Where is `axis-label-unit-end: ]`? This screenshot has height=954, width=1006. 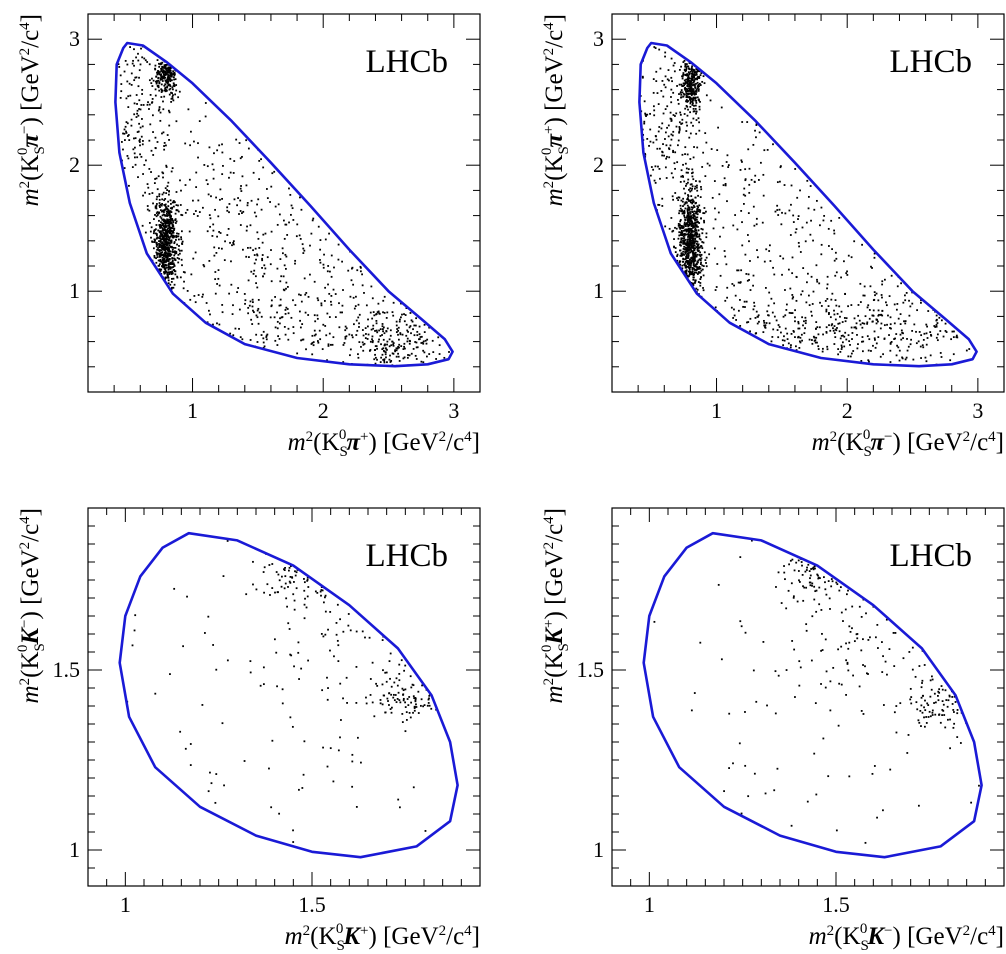
axis-label-unit-end: ] is located at coordinates (30, 512).